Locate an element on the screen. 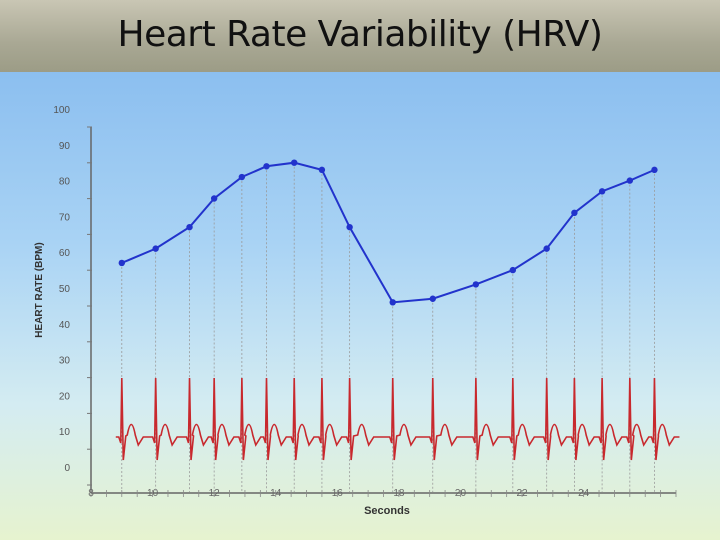 The width and height of the screenshot is (720, 540). y-tick-group: 0 10 20 30 40 50 60 70 80 90 100 is located at coordinates (72, 295).